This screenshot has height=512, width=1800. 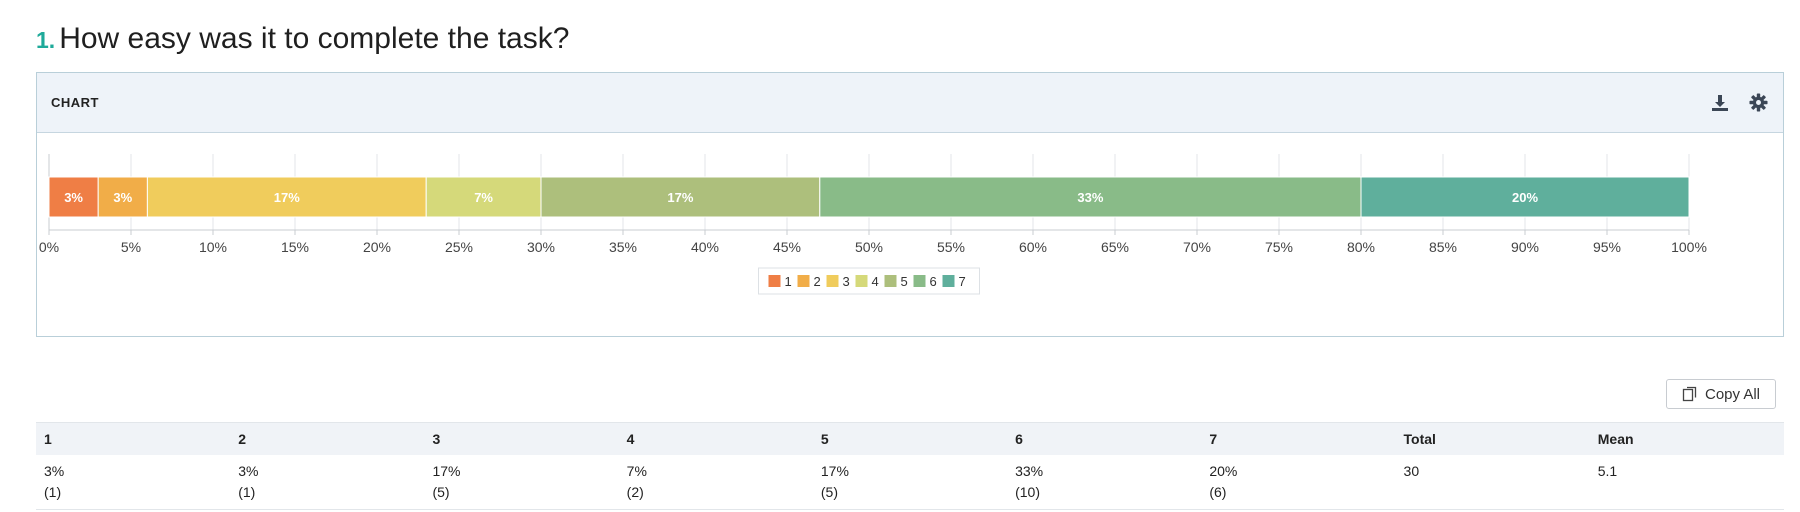 What do you see at coordinates (213, 247) in the screenshot?
I see `x-tick-label: 10%` at bounding box center [213, 247].